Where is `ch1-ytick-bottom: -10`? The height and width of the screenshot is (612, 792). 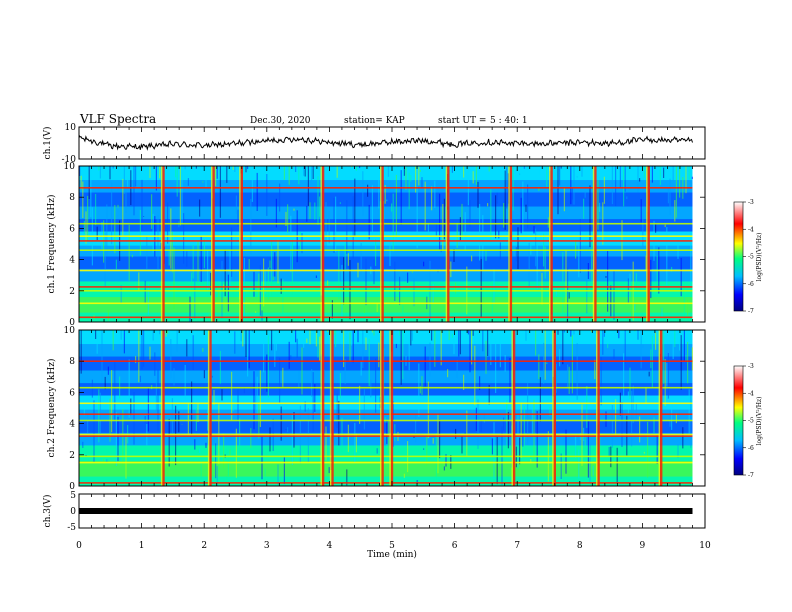 ch1-ytick-bottom: -10 is located at coordinates (69, 160).